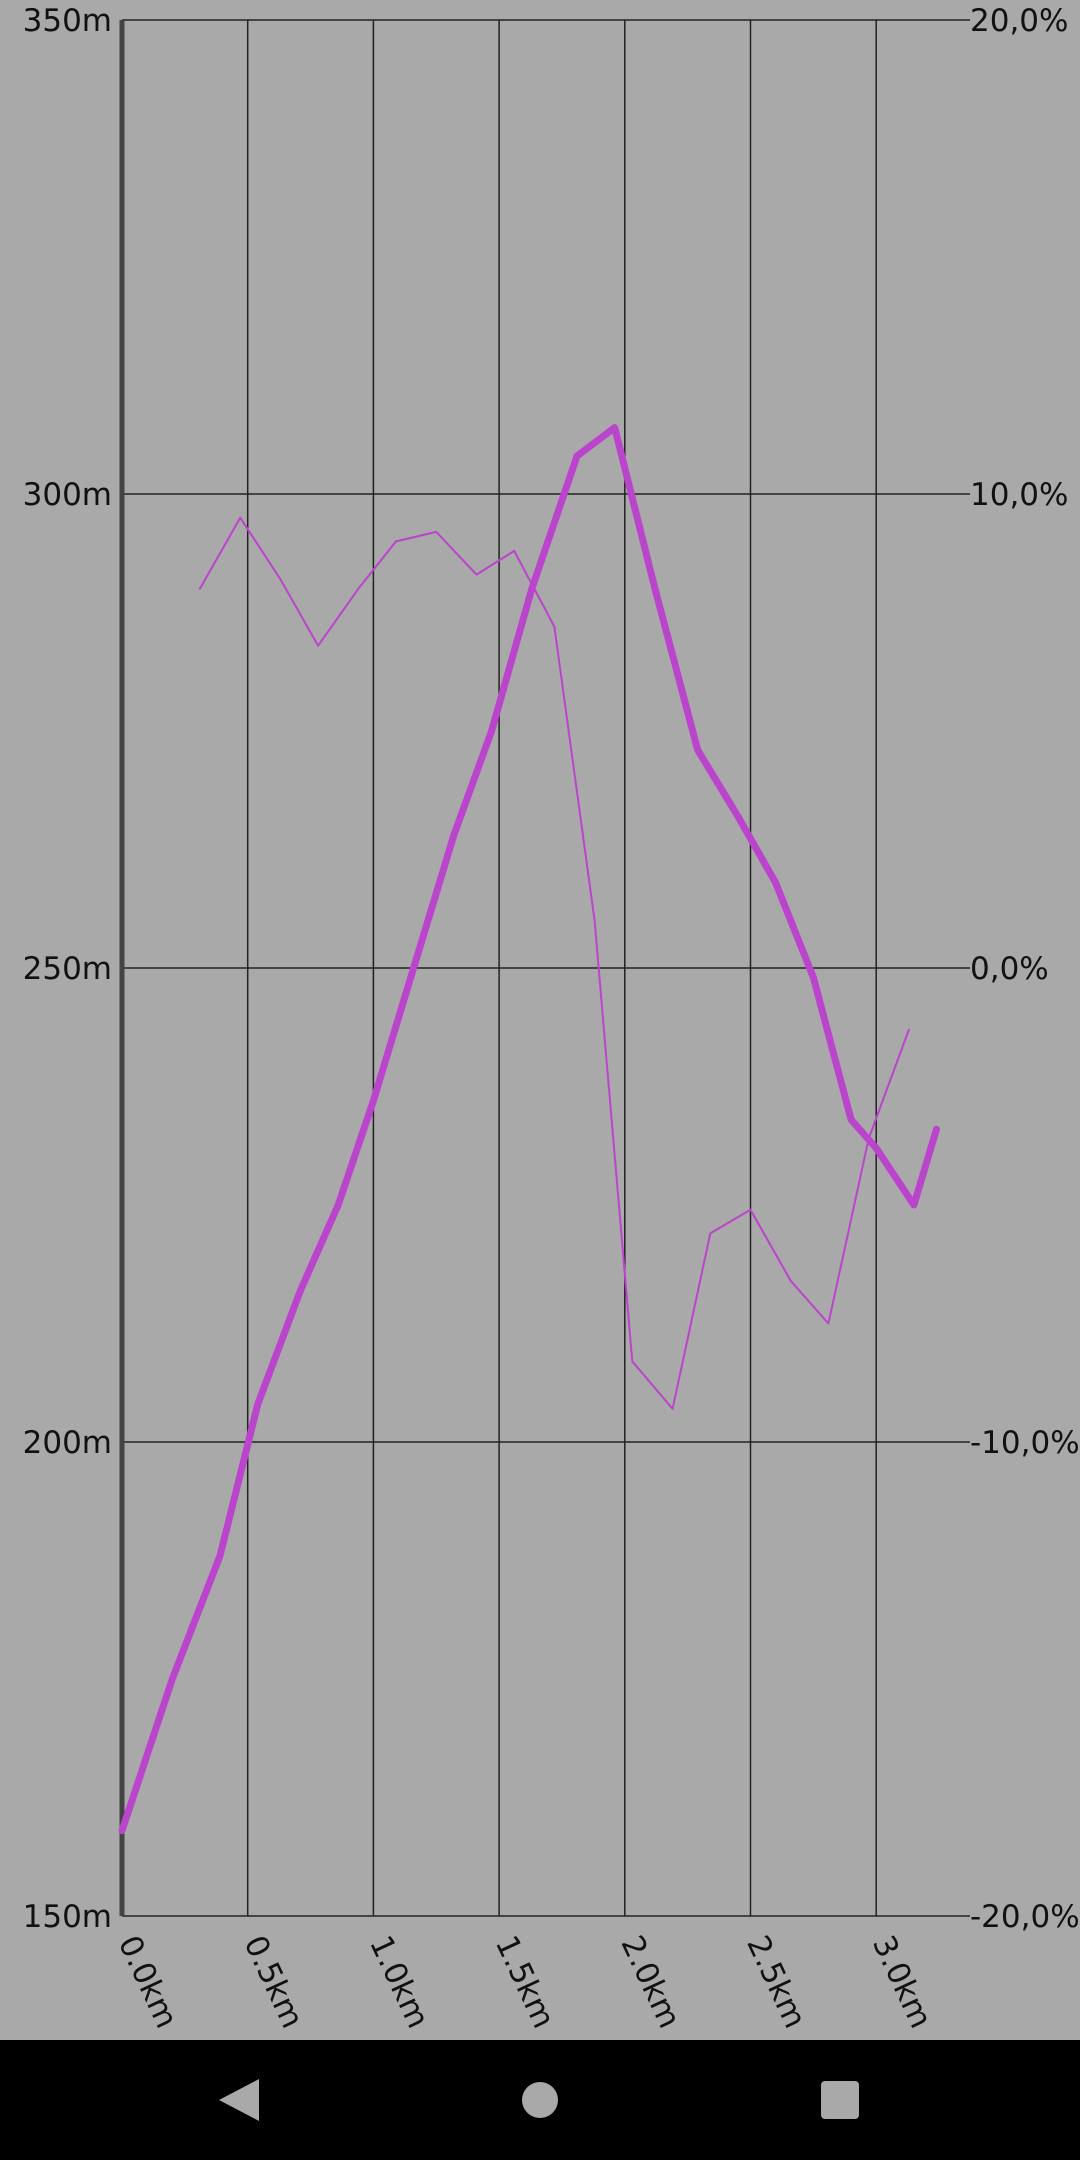 Image resolution: width=1080 pixels, height=2160 pixels. What do you see at coordinates (651, 1982) in the screenshot?
I see `x-tick-label: 2.0km` at bounding box center [651, 1982].